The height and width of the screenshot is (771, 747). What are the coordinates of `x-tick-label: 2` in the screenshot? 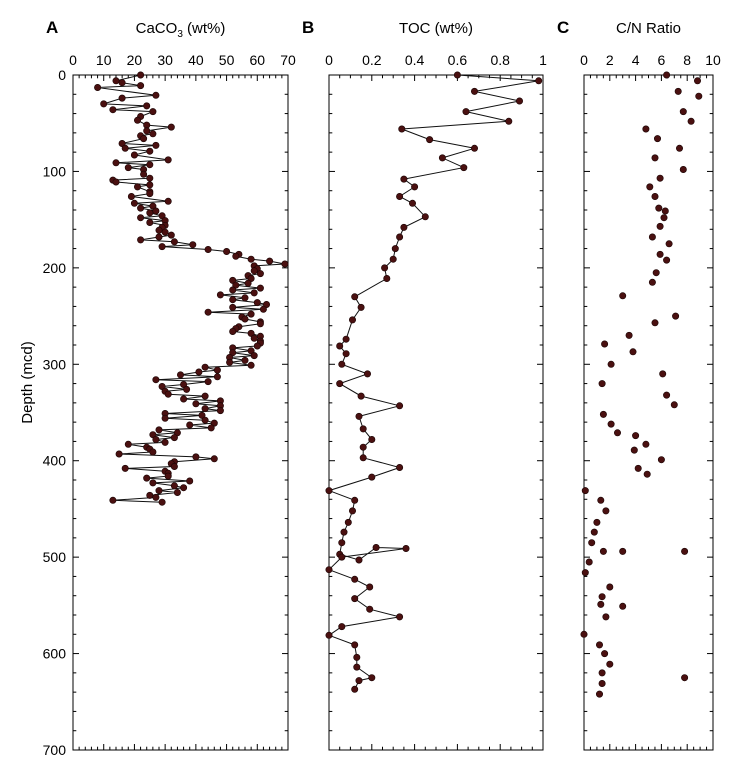 It's located at (610, 60).